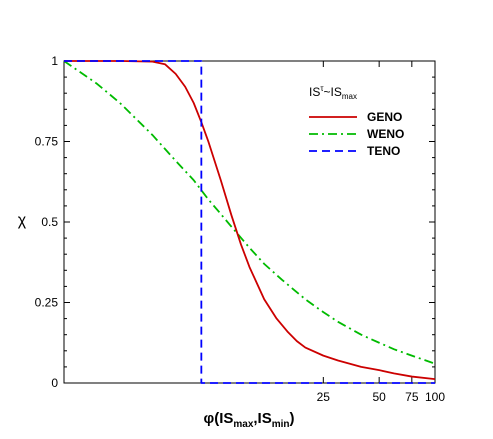  What do you see at coordinates (333, 92) in the screenshot?
I see `legend-title: ISτ~ISmax` at bounding box center [333, 92].